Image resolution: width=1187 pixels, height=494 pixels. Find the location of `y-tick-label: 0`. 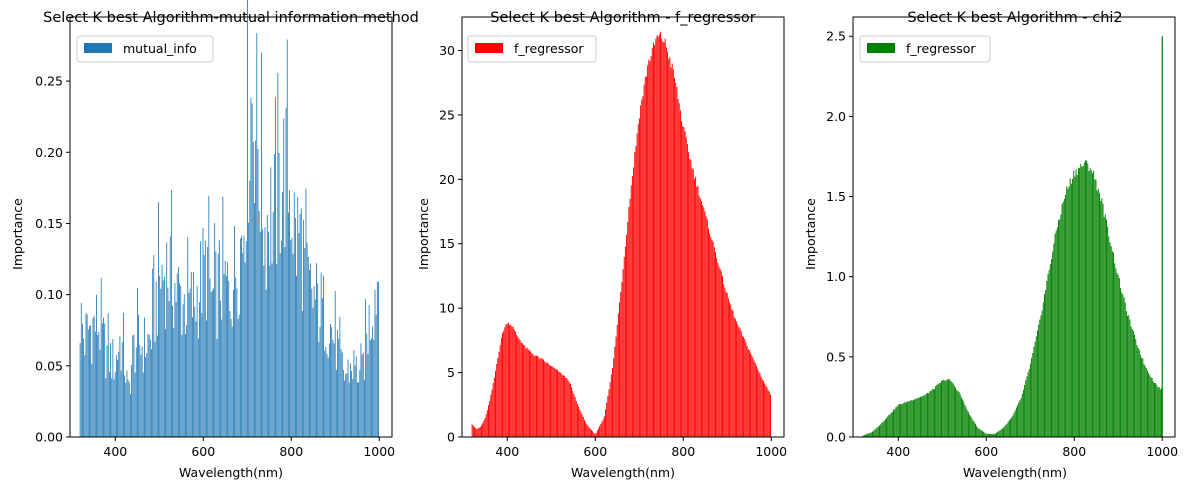

y-tick-label: 0 is located at coordinates (451, 437).